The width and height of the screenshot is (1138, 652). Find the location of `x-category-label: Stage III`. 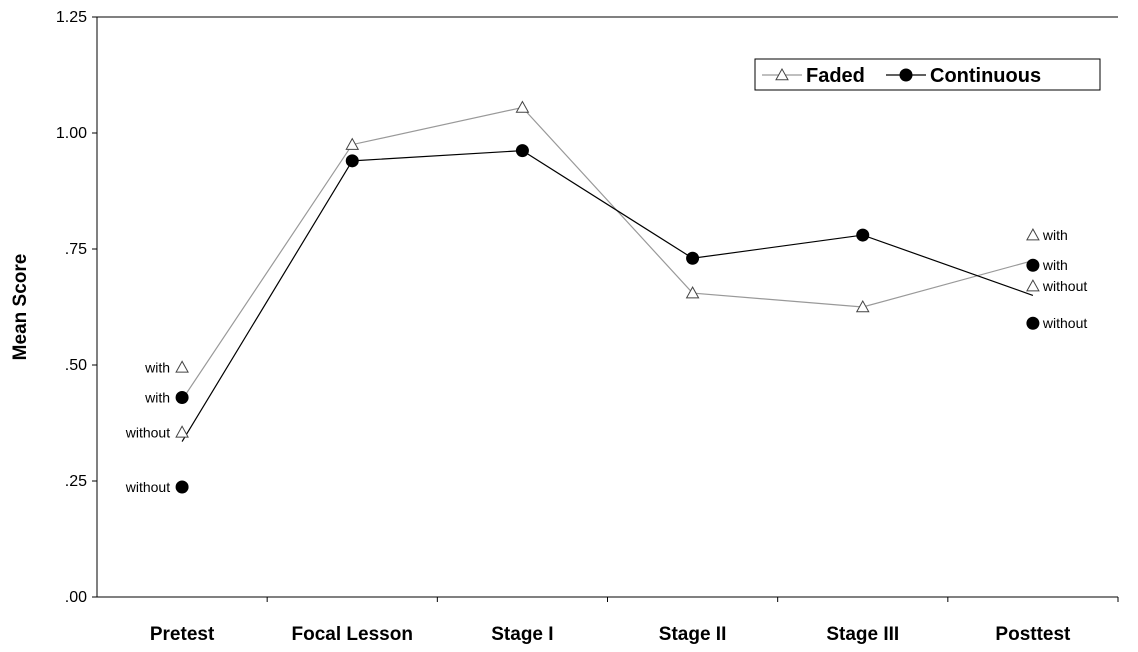

x-category-label: Stage III is located at coordinates (862, 634).